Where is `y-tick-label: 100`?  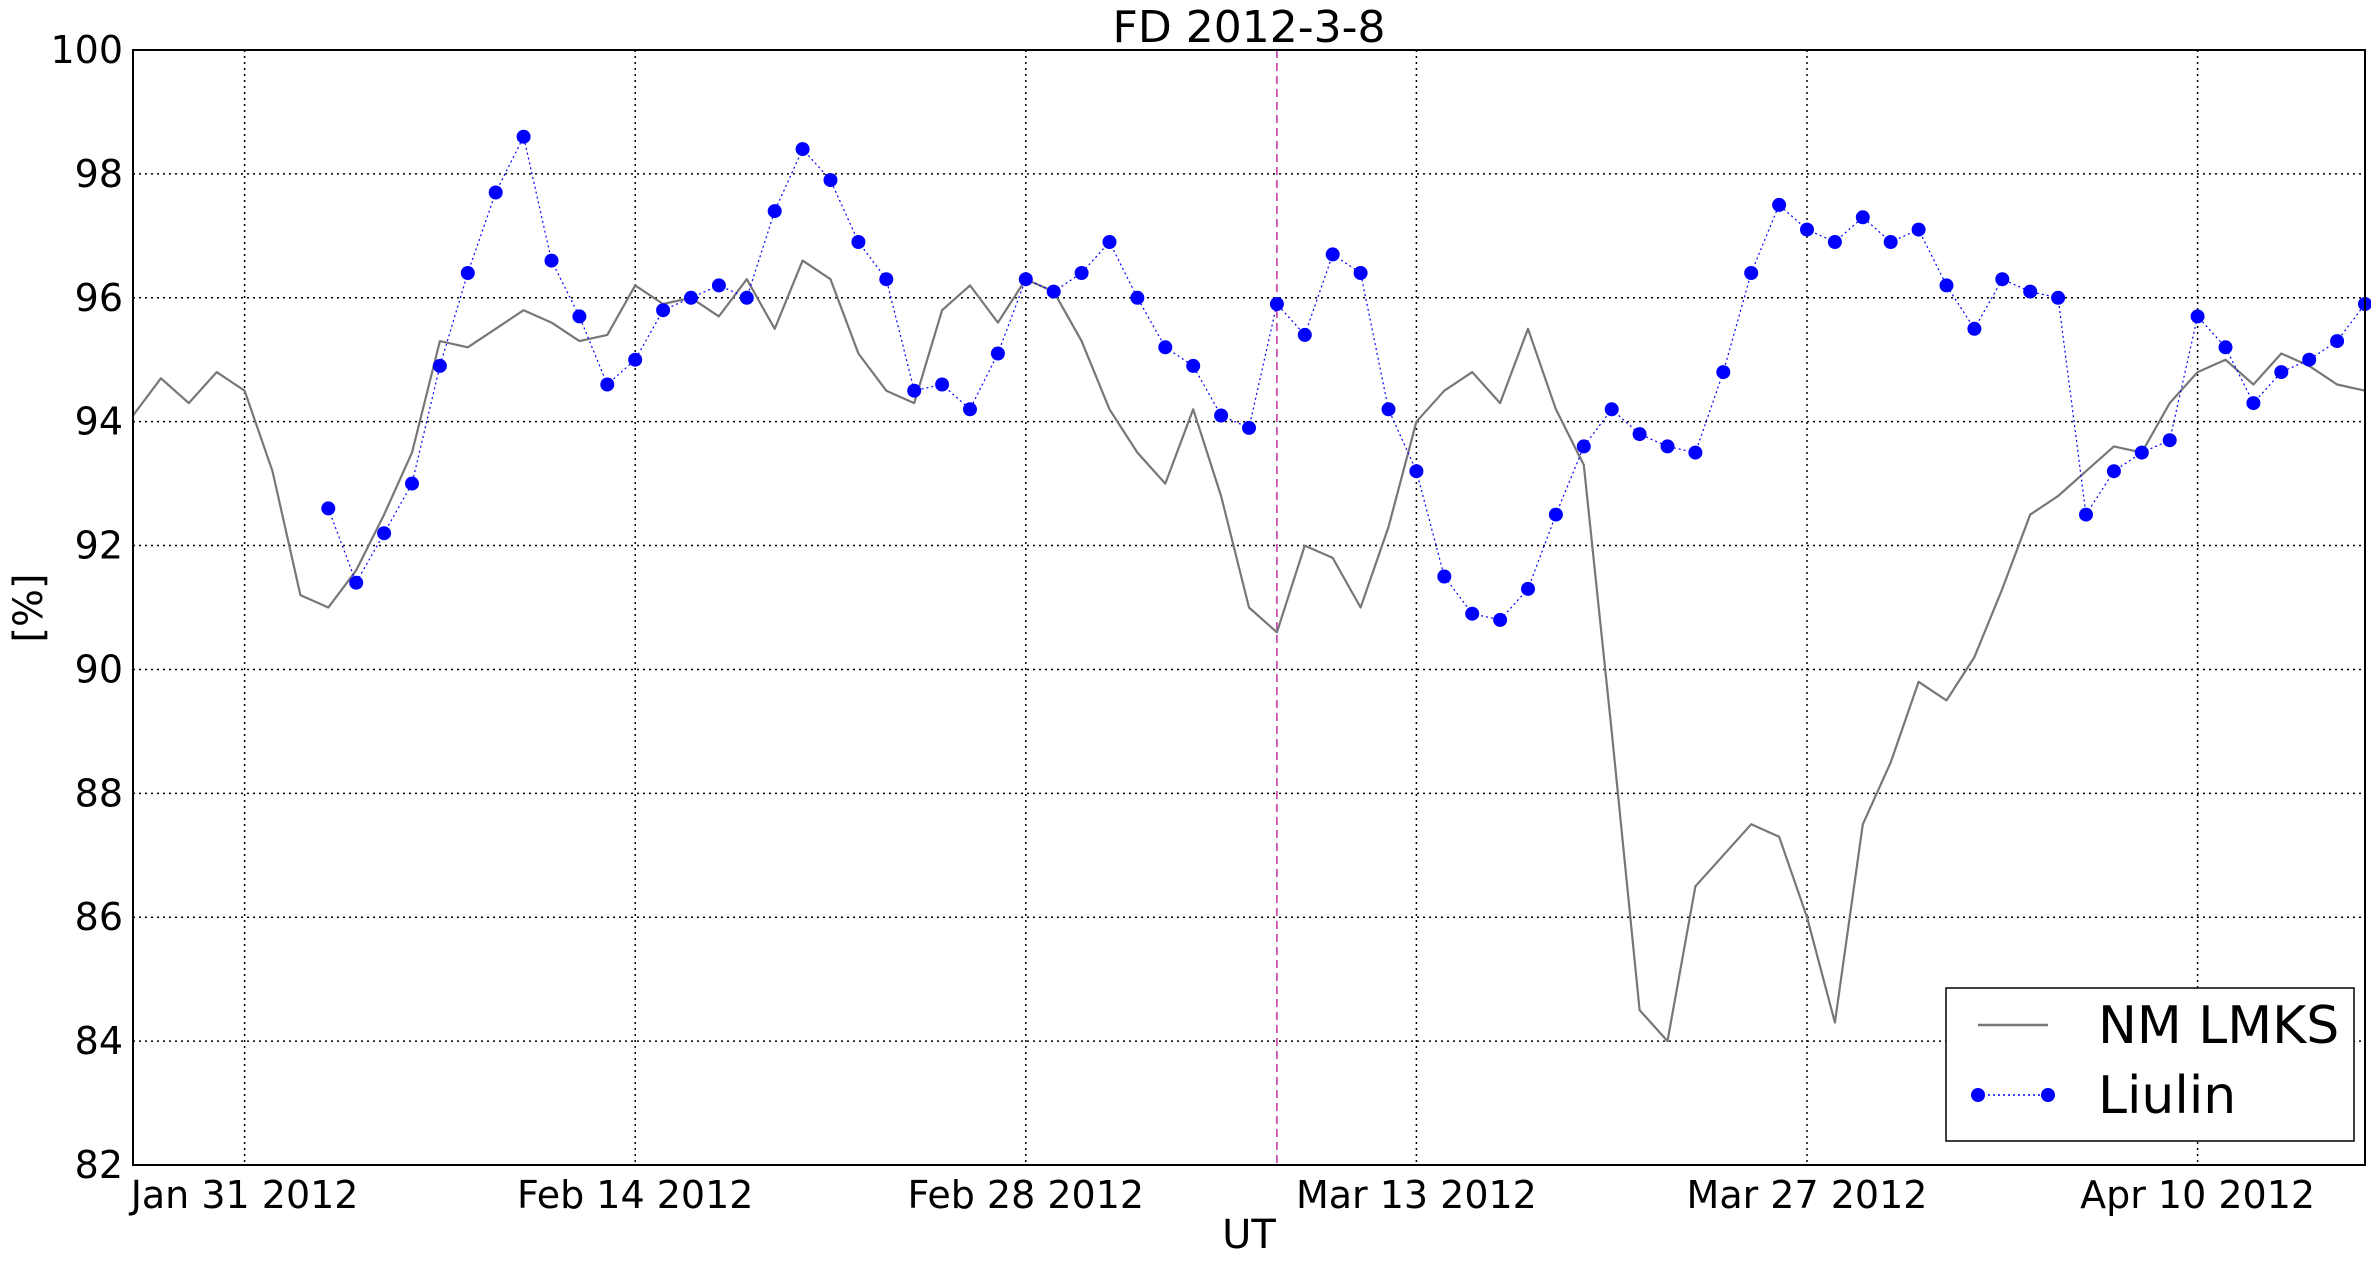
y-tick-label: 100 is located at coordinates (86, 50).